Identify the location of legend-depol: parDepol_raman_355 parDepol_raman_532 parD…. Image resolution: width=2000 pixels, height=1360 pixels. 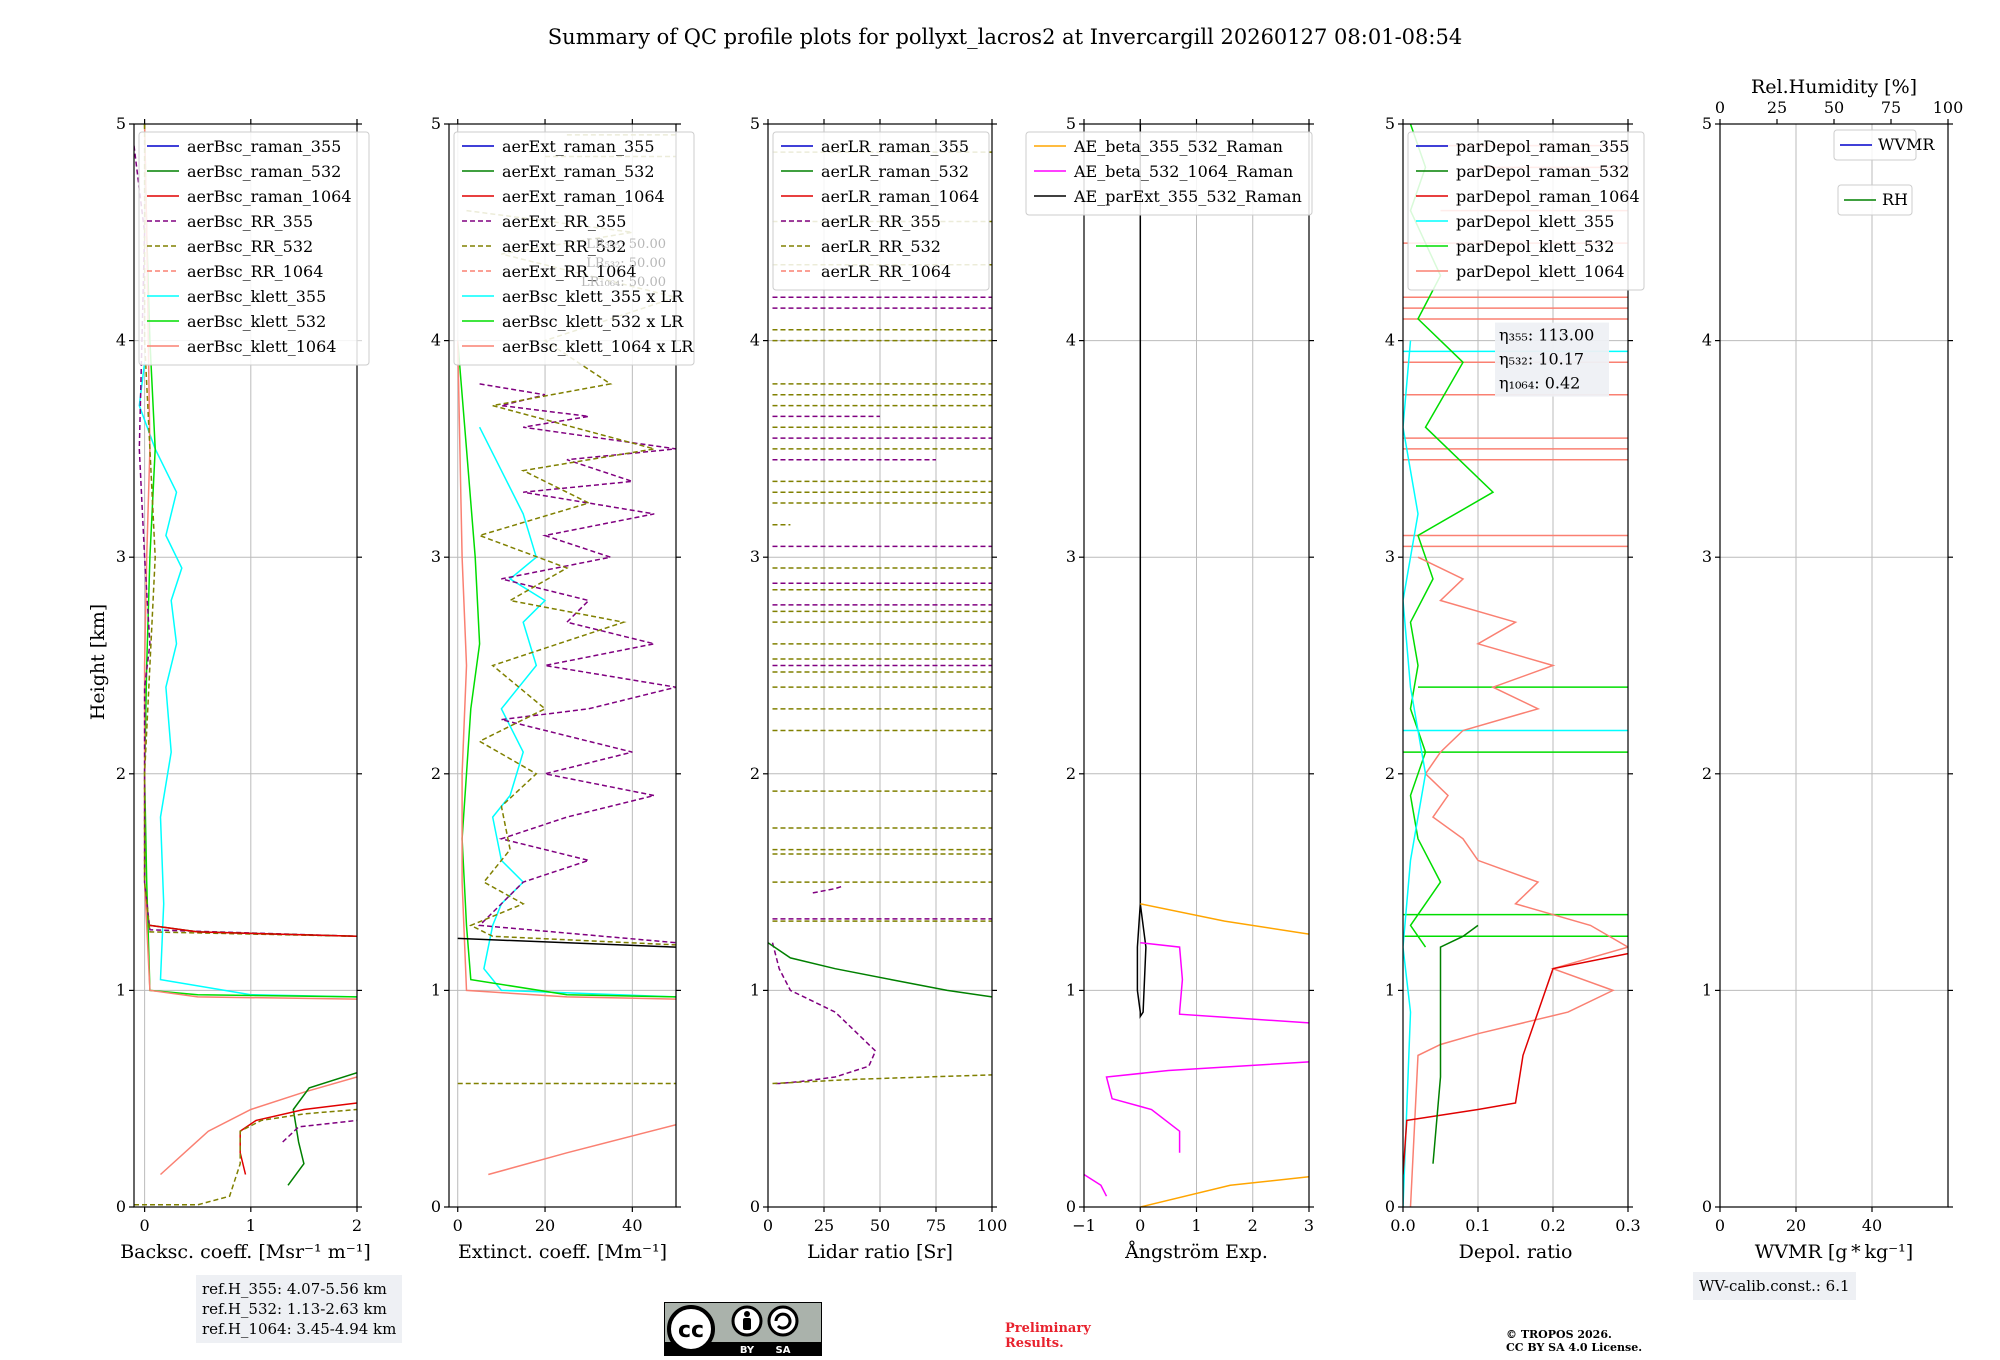
(1526, 211).